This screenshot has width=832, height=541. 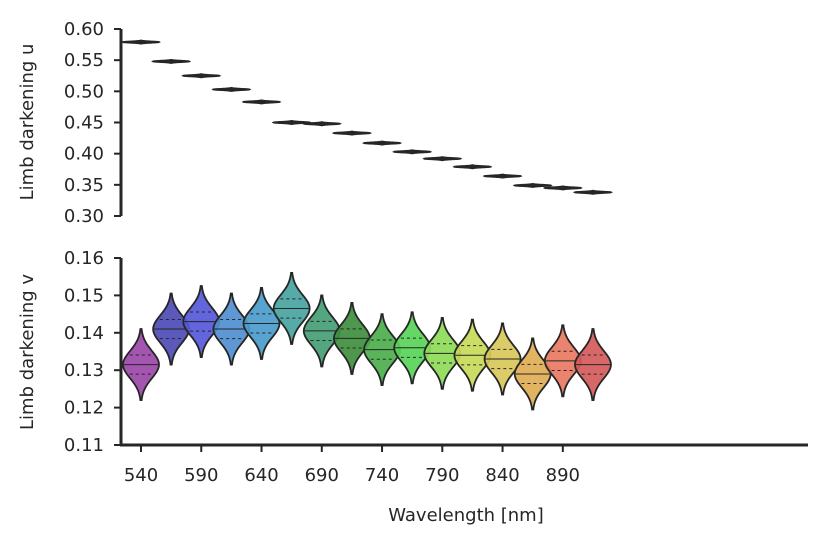 I want to click on panel-u-y-ticks: 0.30 0.35 0.40 0.45 0.50 0.55 0.60, so click(x=92, y=123).